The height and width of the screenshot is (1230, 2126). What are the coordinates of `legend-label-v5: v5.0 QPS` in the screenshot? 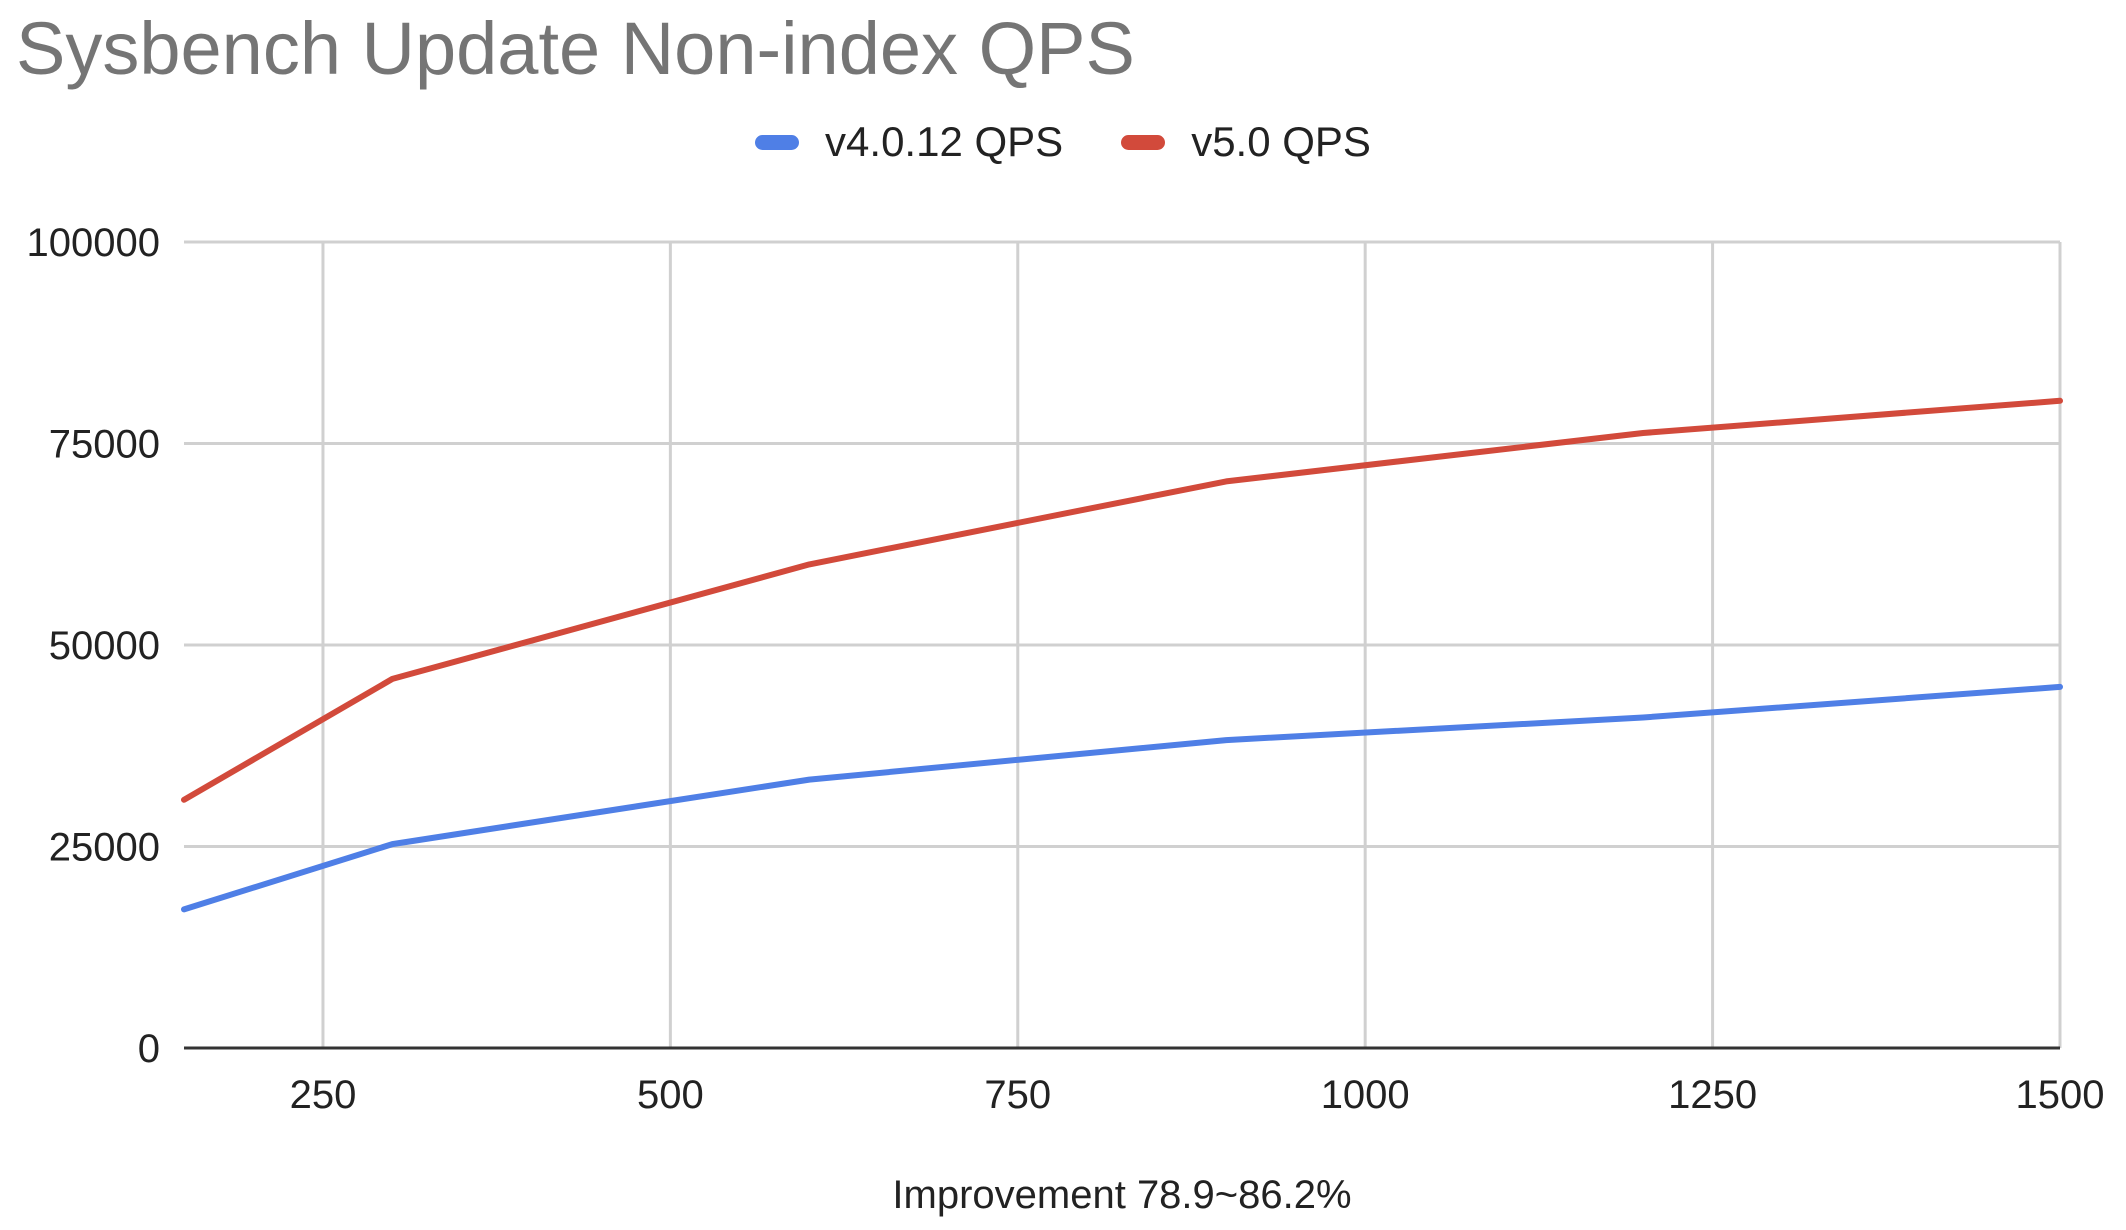 It's located at (1281, 141).